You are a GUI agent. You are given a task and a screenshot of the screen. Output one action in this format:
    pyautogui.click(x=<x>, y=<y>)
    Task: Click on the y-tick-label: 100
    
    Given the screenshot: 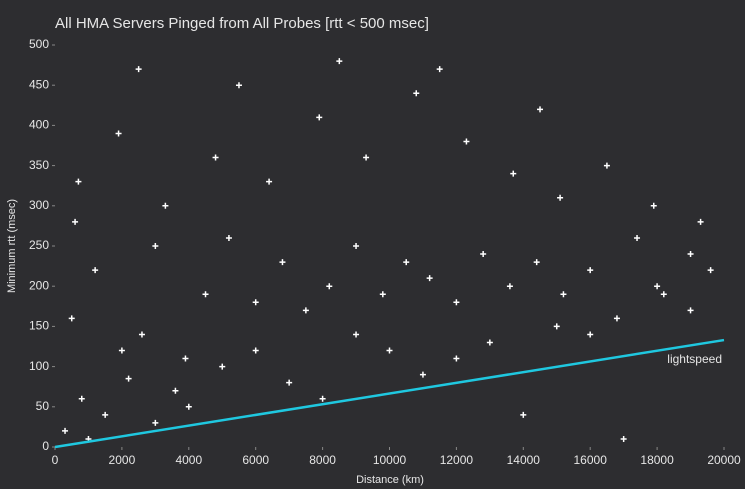 What is the action you would take?
    pyautogui.click(x=39, y=366)
    